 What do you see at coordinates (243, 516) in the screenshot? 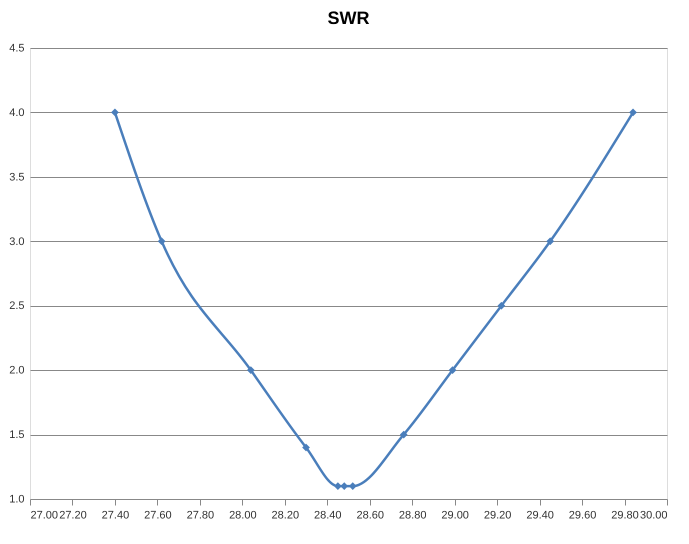
I see `x-tick-label: 28.00` at bounding box center [243, 516].